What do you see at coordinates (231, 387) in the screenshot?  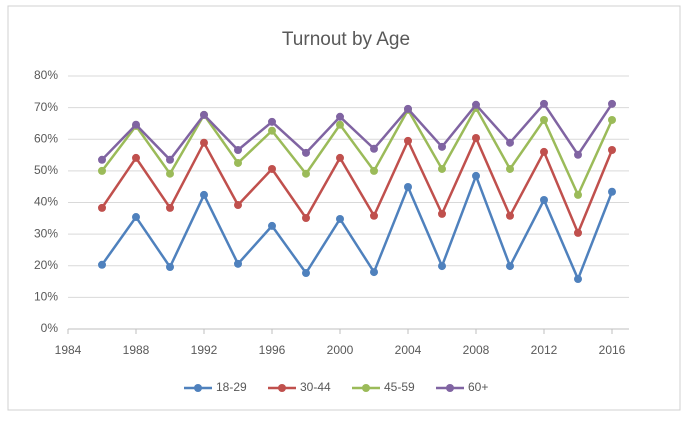 I see `legend-label: 18-29` at bounding box center [231, 387].